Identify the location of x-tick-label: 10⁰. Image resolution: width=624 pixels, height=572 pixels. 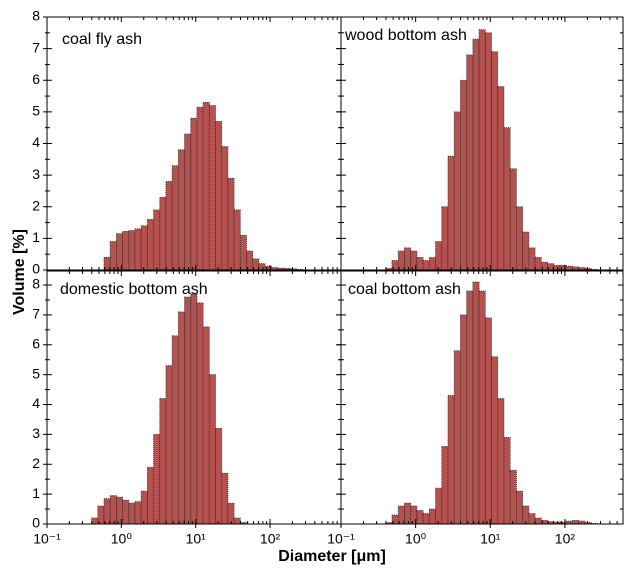
(416, 539).